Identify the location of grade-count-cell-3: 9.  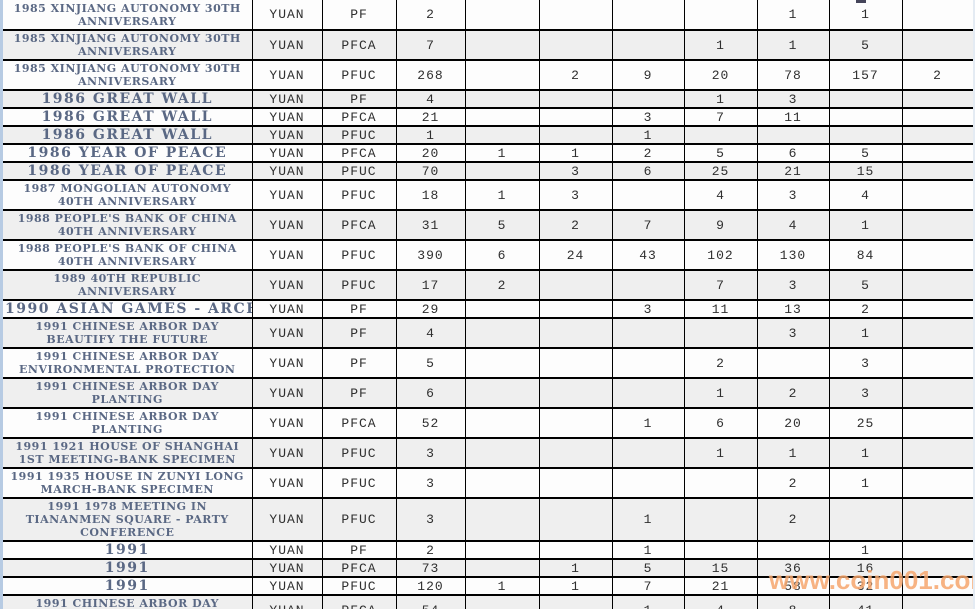
(648, 75).